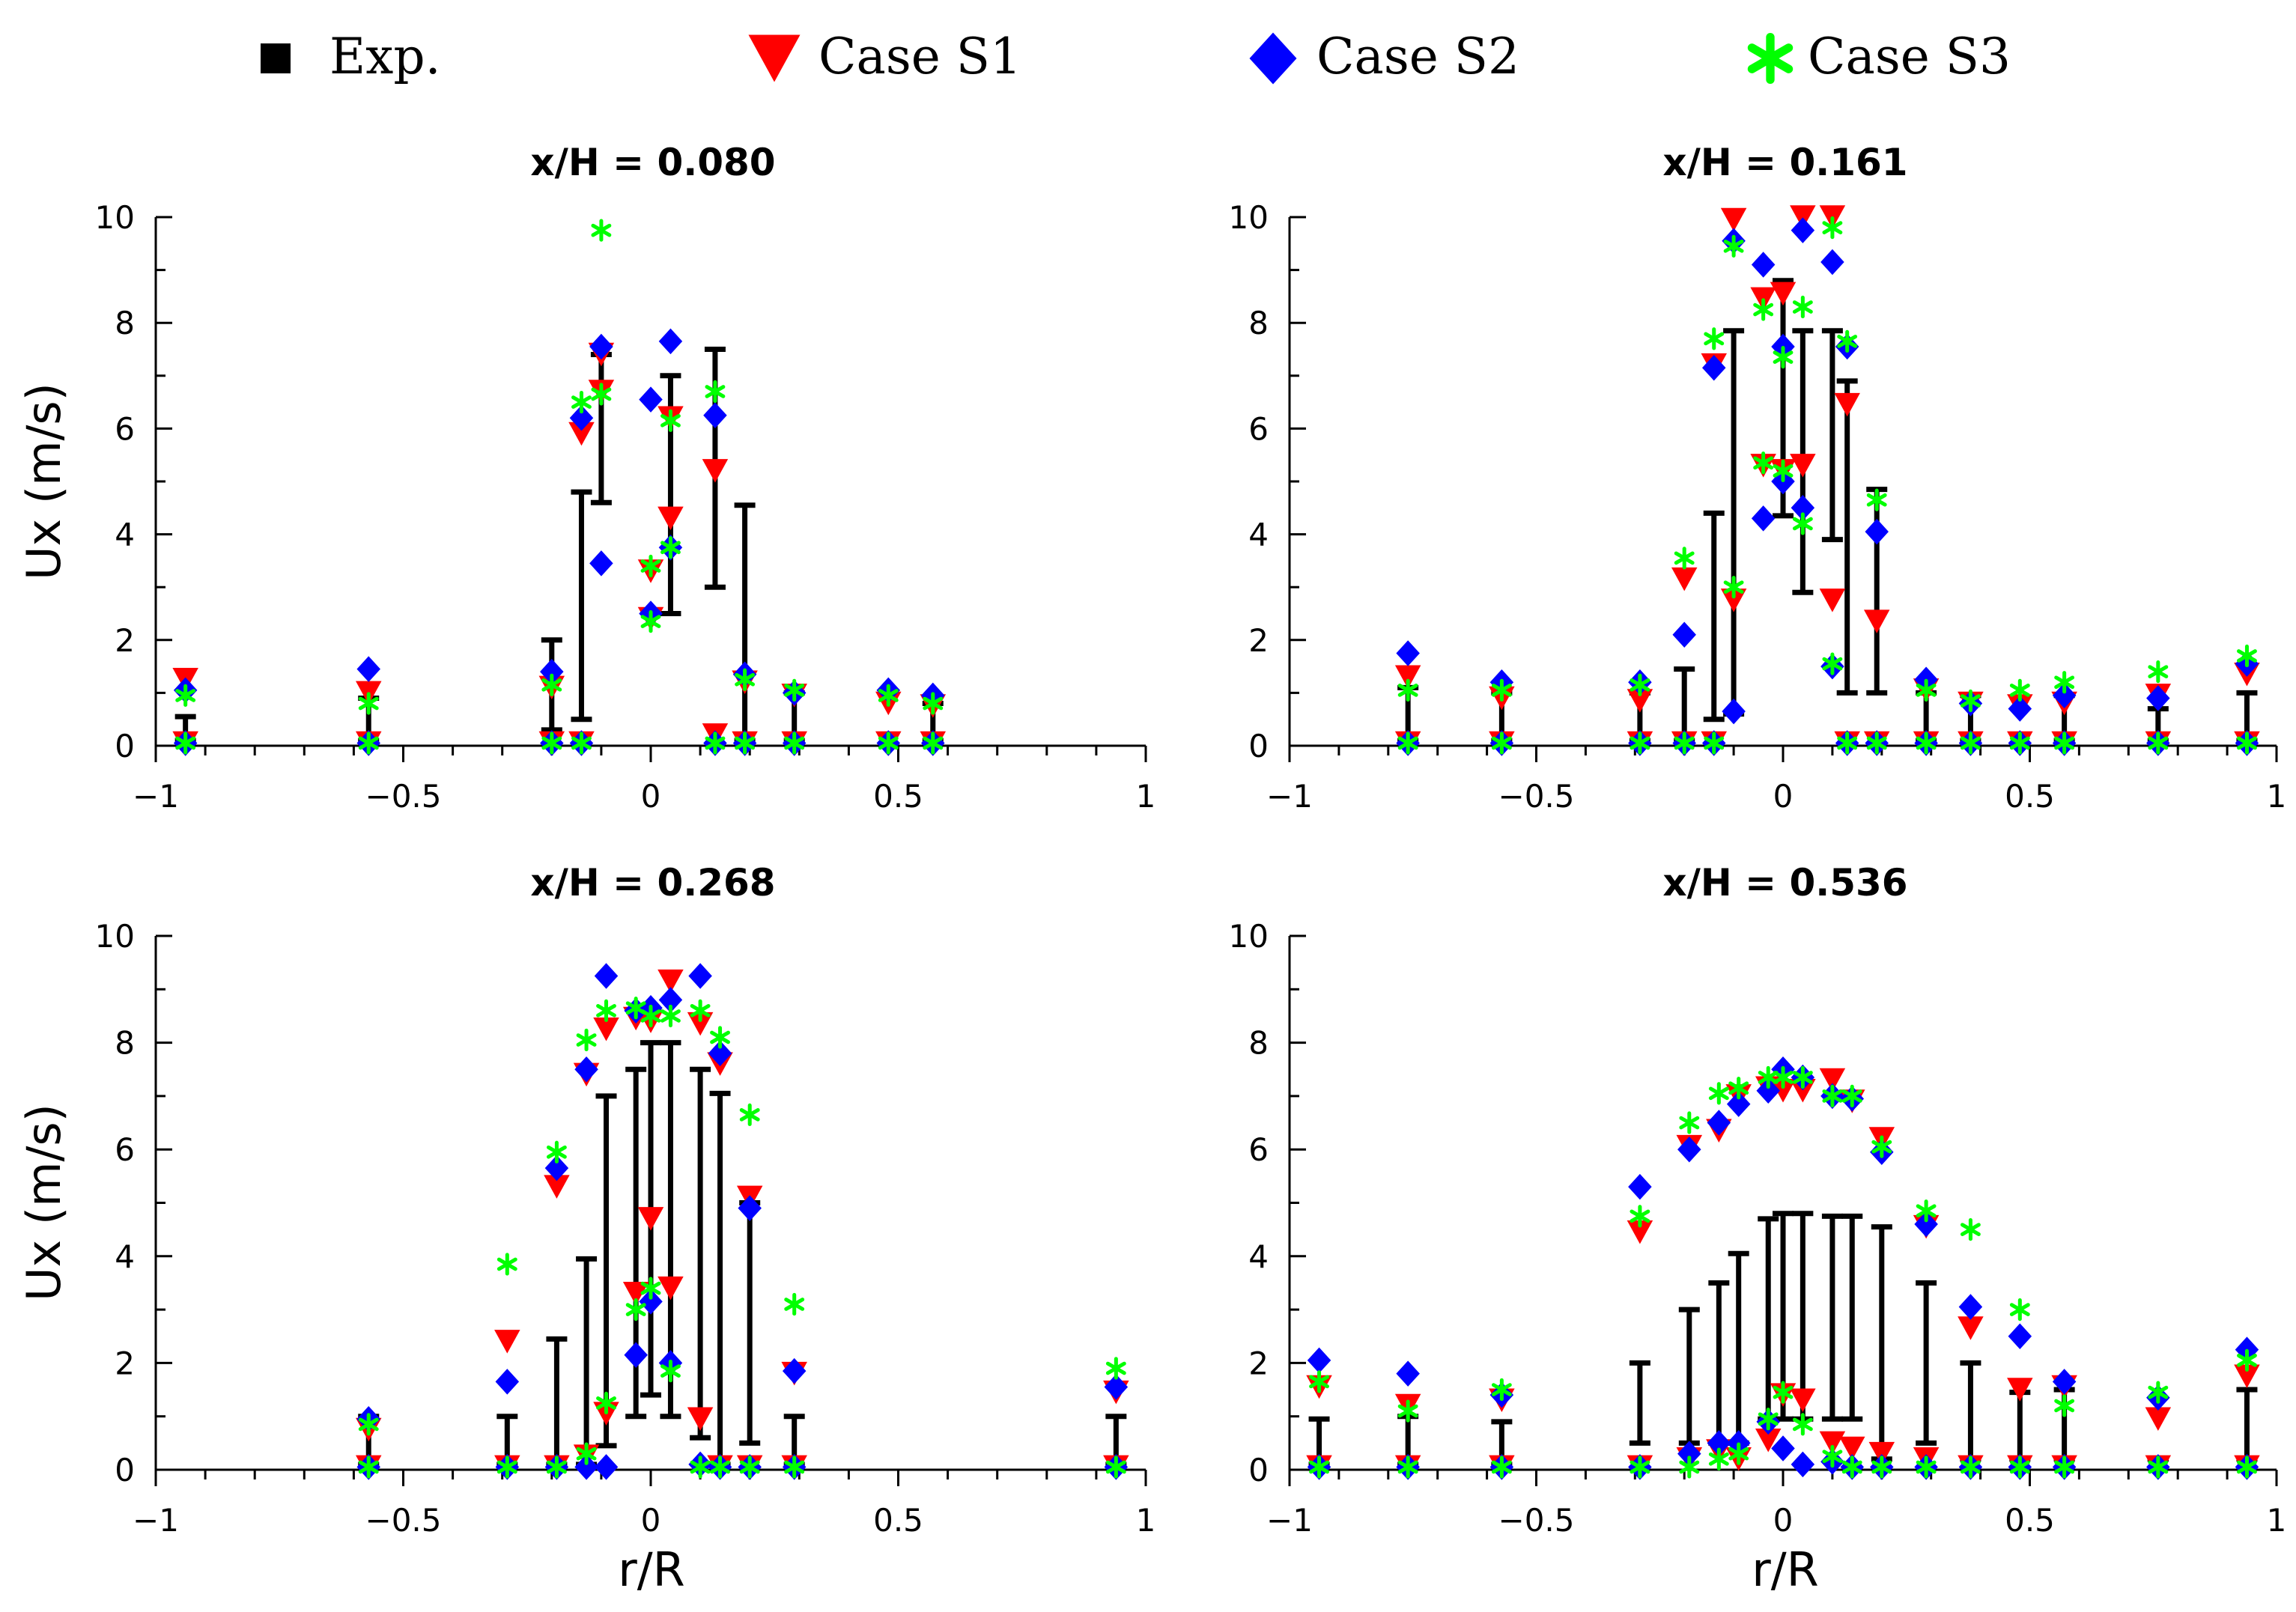 This screenshot has height=1612, width=2296. What do you see at coordinates (1783, 1339) in the screenshot?
I see `exp-error-bars` at bounding box center [1783, 1339].